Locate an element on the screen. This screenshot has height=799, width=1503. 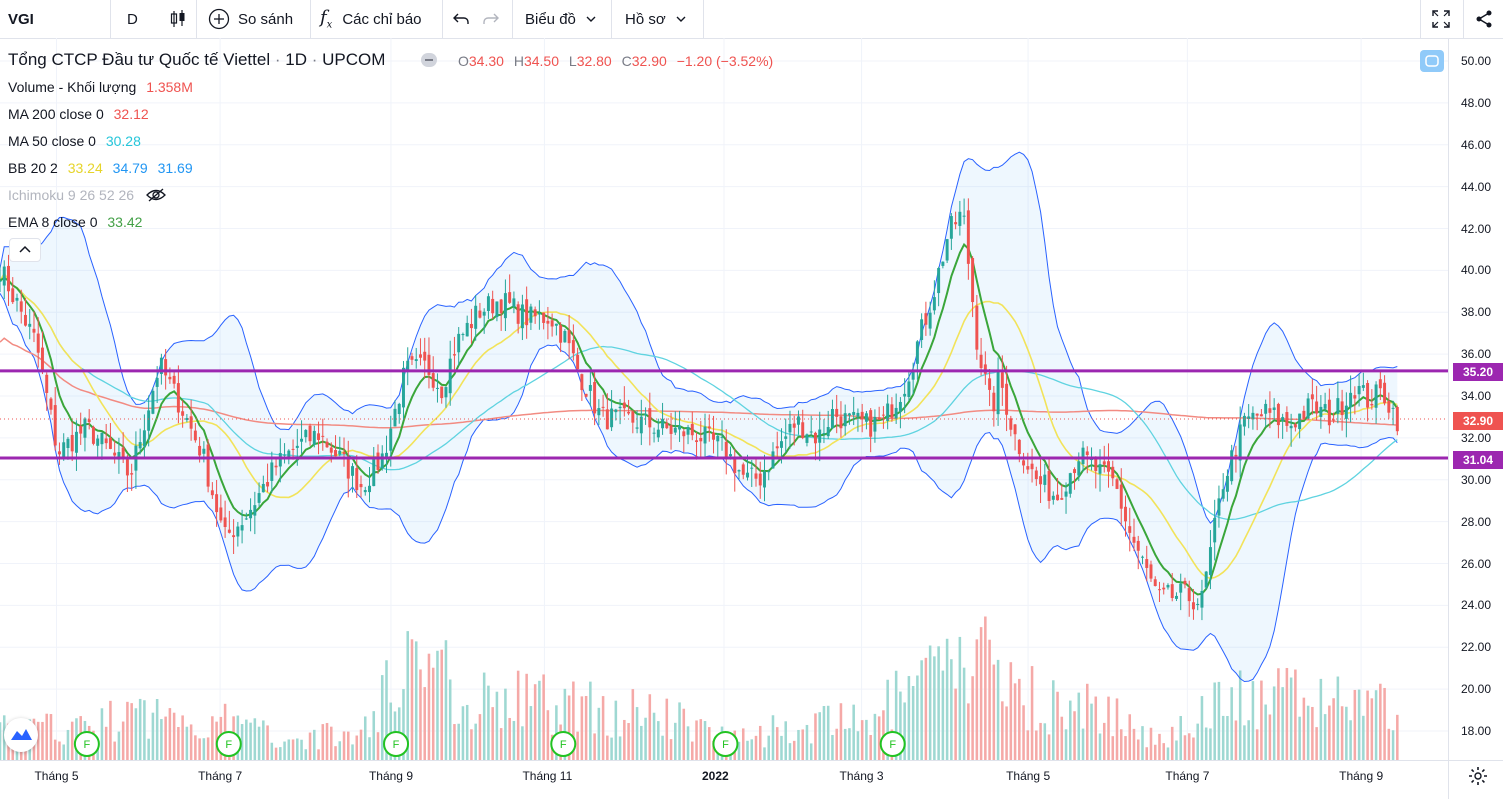
chart-menu-button: Biểu đồ is located at coordinates (561, 19).